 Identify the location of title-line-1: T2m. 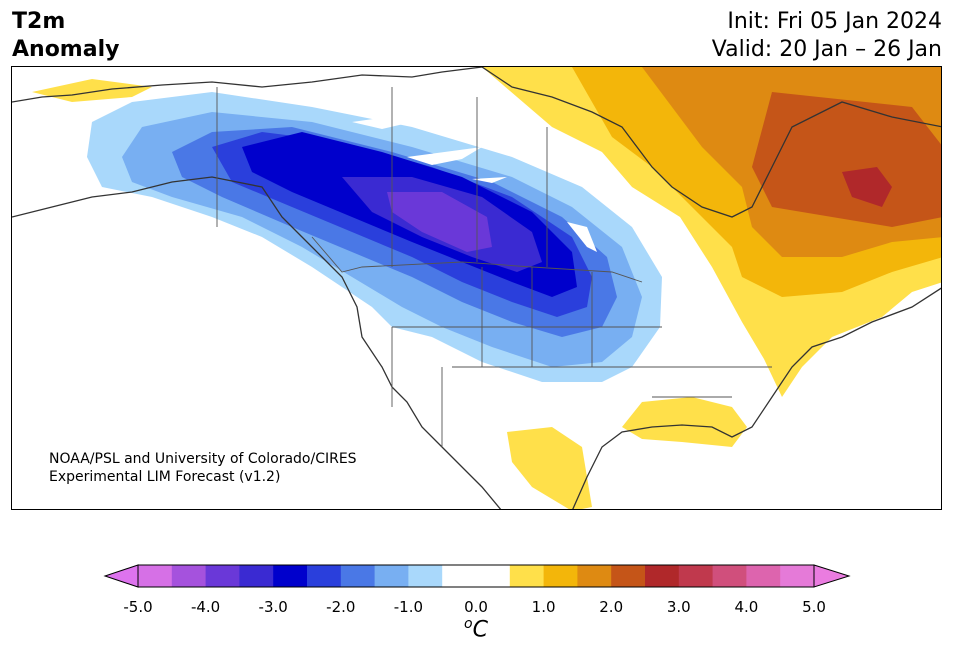
(39, 21).